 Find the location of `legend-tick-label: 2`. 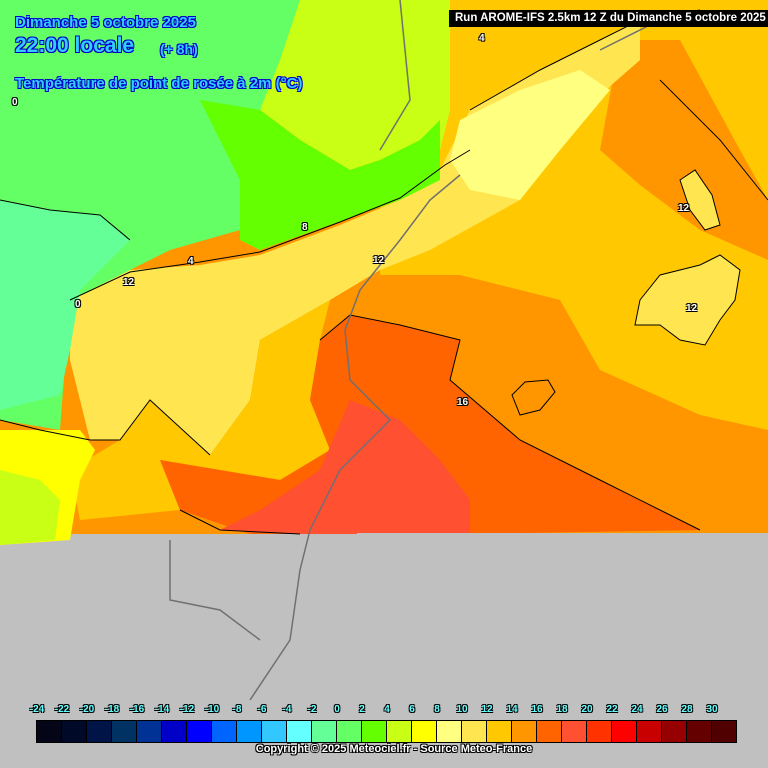

legend-tick-label: 2 is located at coordinates (362, 709).